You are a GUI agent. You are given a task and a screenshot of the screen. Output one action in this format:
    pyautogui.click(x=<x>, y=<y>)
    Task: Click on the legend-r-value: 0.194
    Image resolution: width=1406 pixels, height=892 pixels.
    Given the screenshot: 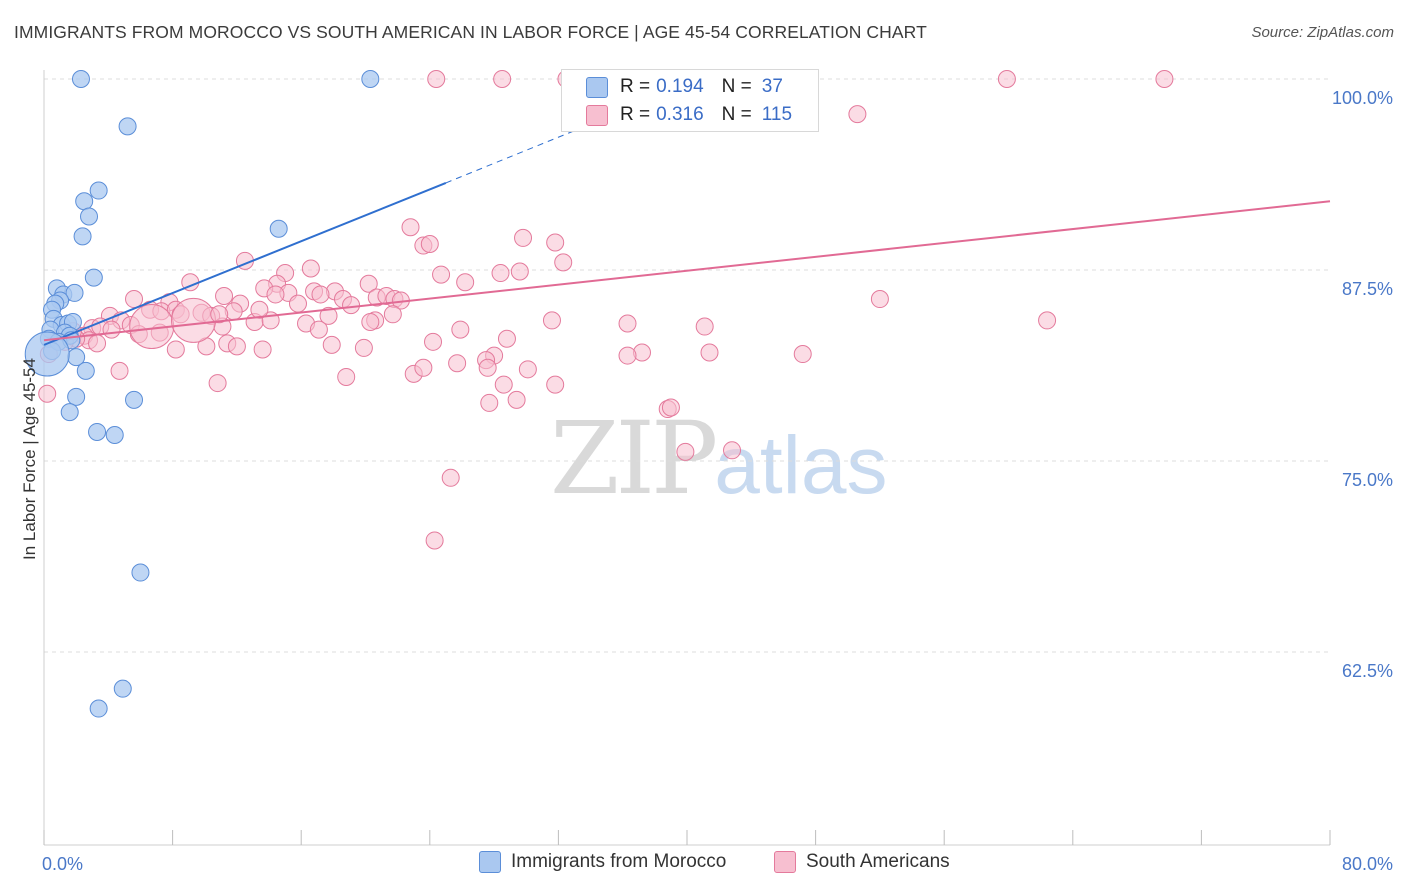 What is the action you would take?
    pyautogui.click(x=680, y=86)
    